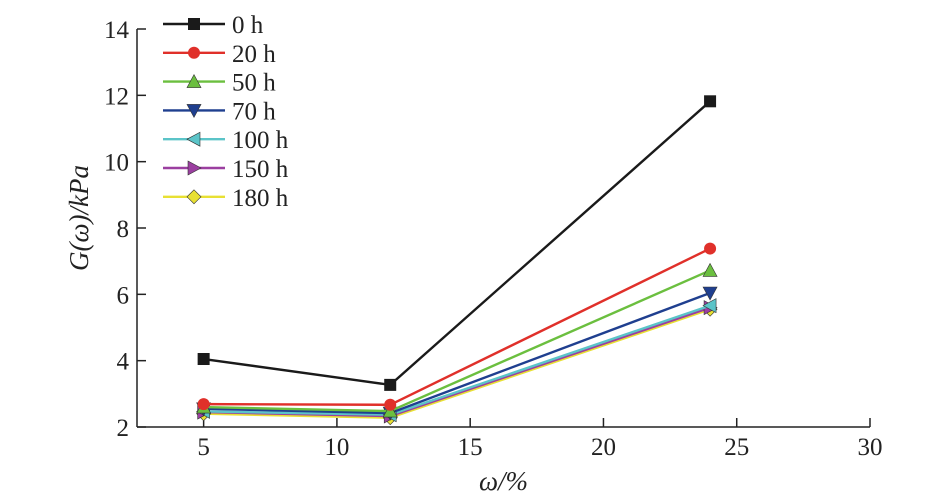 This screenshot has height=497, width=945. What do you see at coordinates (260, 198) in the screenshot?
I see `legend-label: 180 h` at bounding box center [260, 198].